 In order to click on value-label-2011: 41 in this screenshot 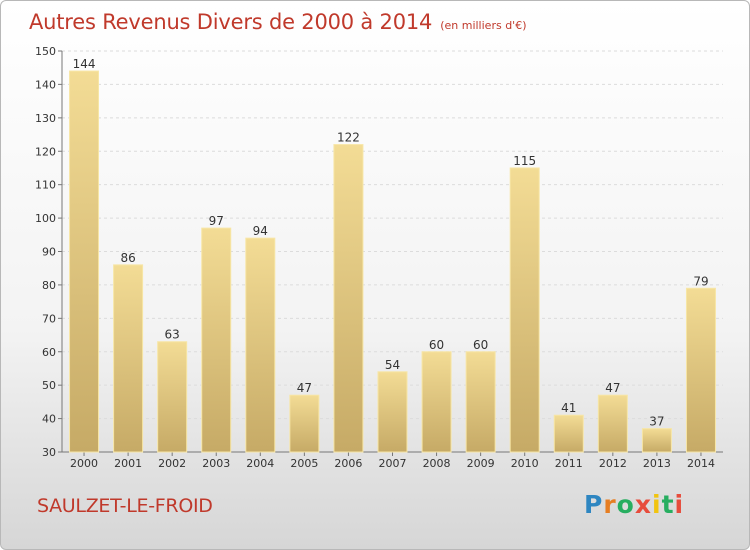, I will do `click(568, 408)`.